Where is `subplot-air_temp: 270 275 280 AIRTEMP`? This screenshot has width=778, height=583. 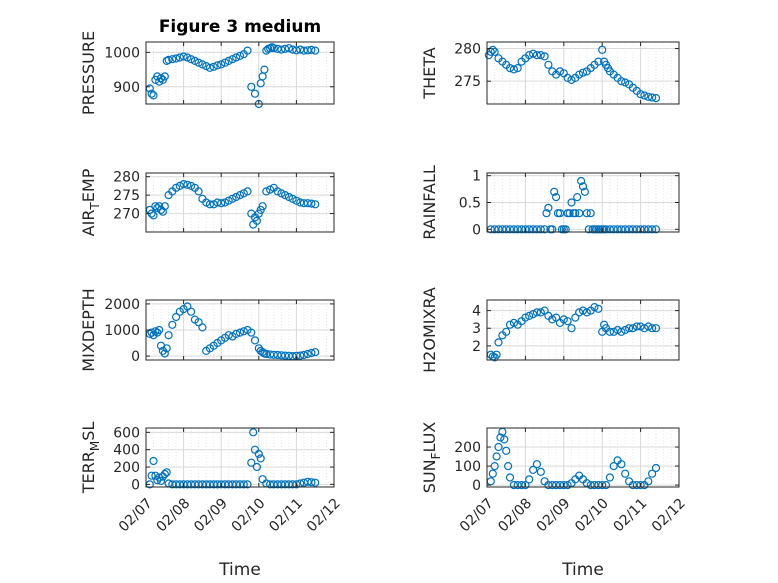 subplot-air_temp: 270 275 280 AIRTEMP is located at coordinates (207, 202).